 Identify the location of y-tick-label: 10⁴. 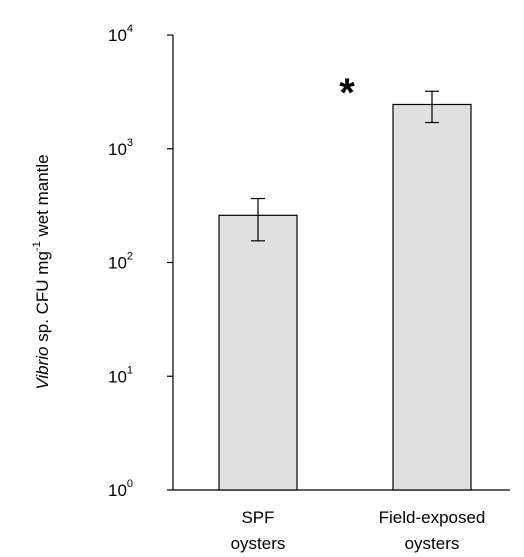
(120, 34).